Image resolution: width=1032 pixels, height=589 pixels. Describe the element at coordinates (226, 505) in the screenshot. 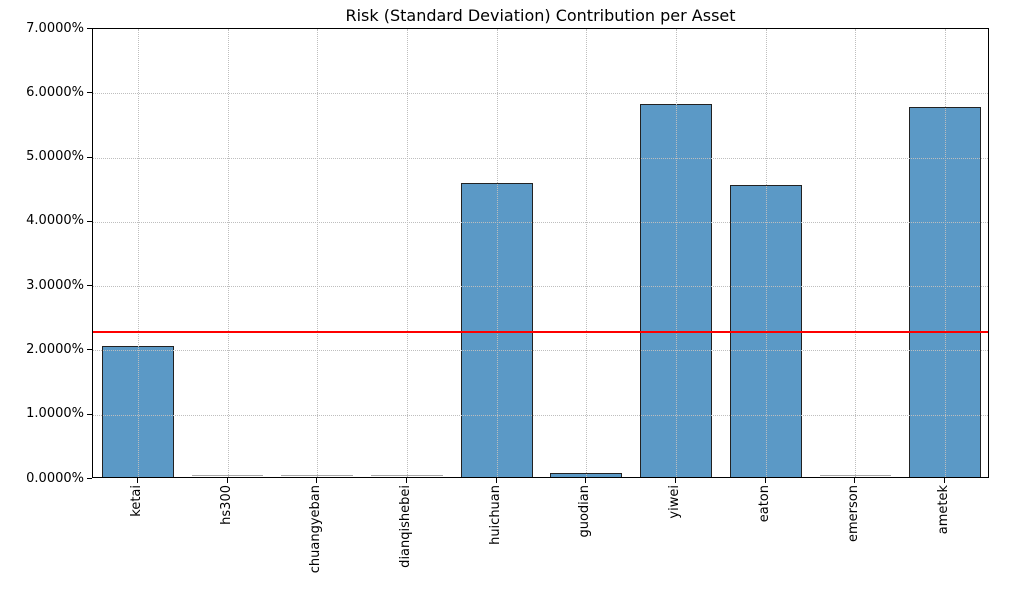

I see `x-tick-label: hs300` at that location.